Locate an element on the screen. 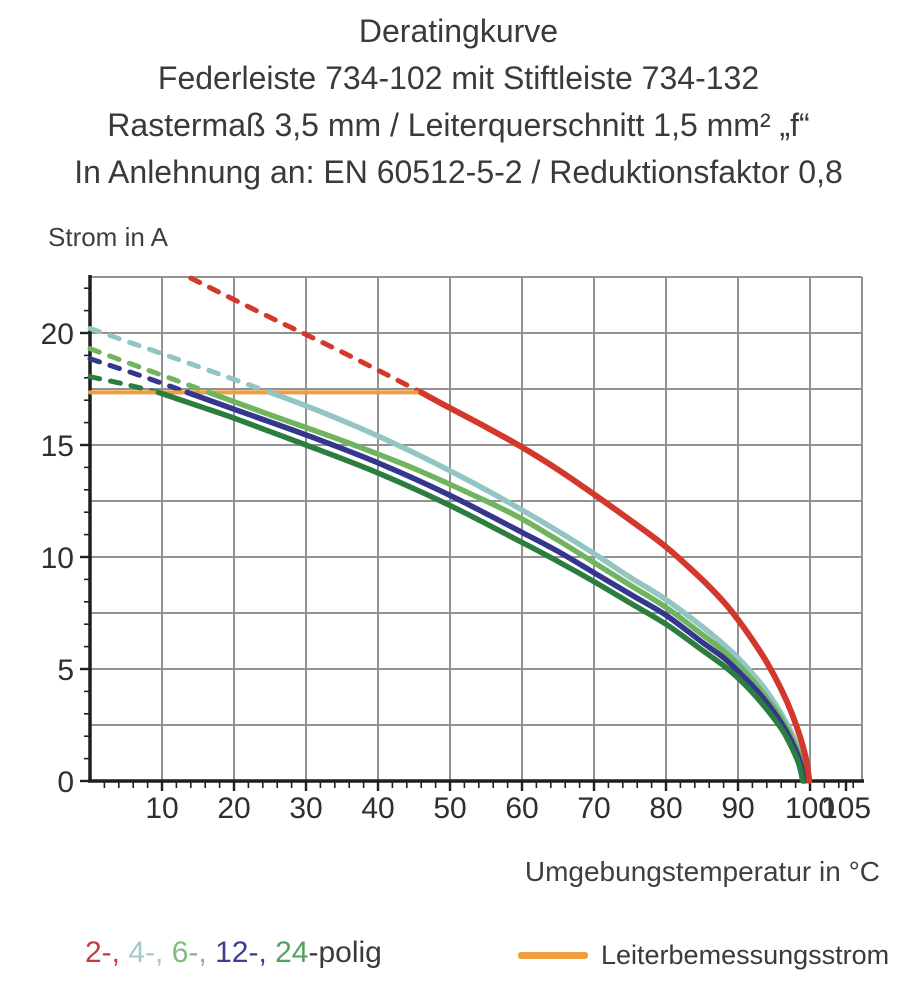 Image resolution: width=917 pixels, height=1000 pixels. svg-text: 60 is located at coordinates (521, 808).